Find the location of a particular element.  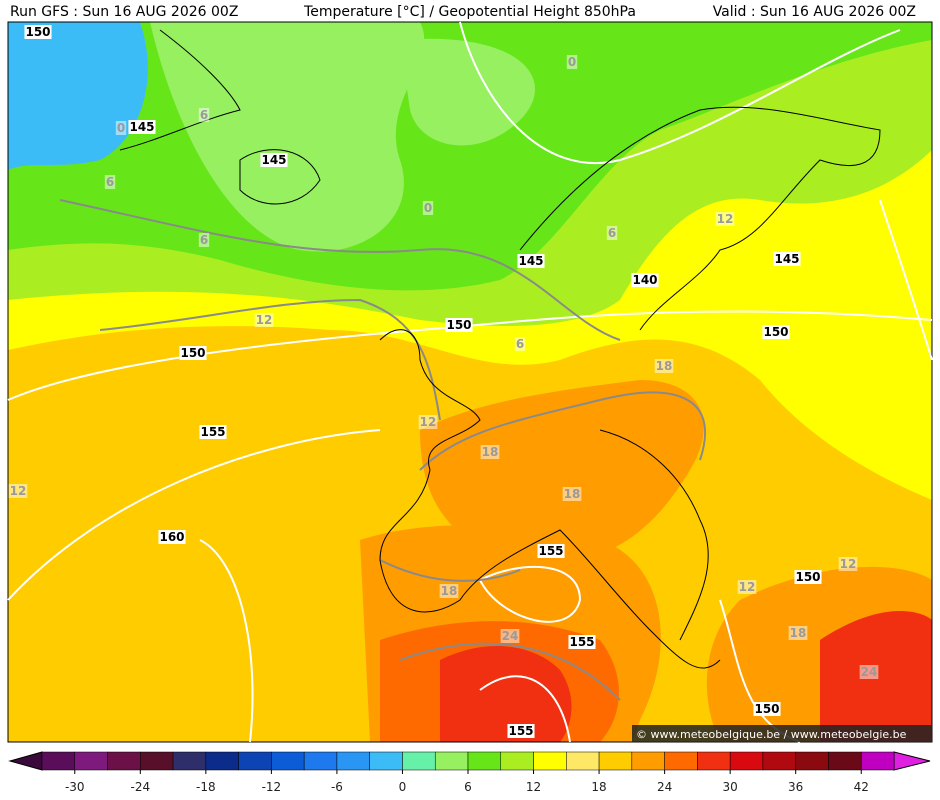

credit-bg is located at coordinates (782, 733).